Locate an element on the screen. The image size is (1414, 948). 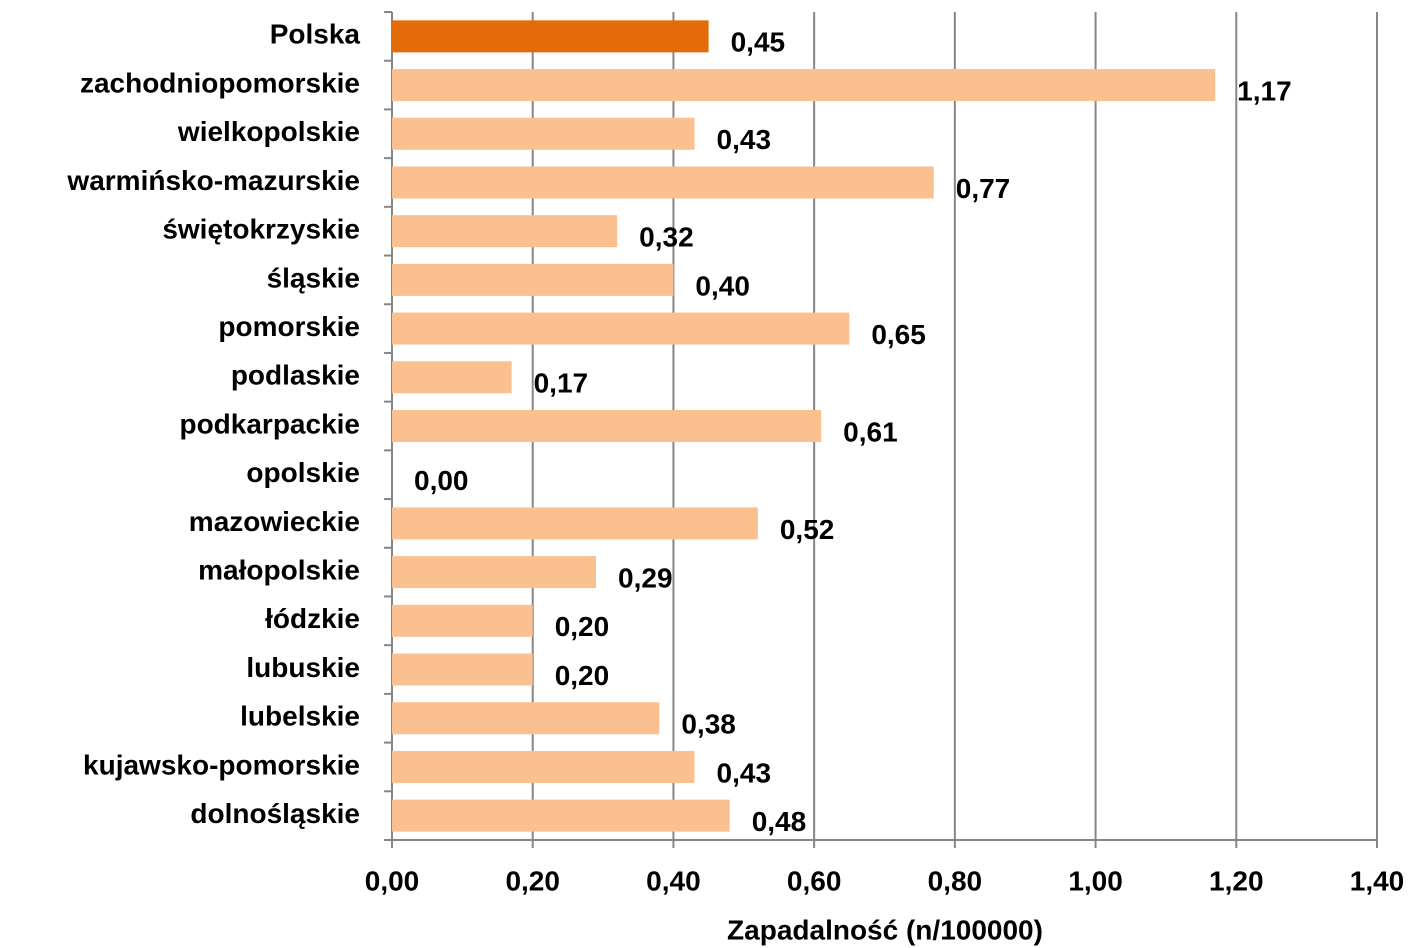
x-tick-label: 1,20 is located at coordinates (1236, 880).